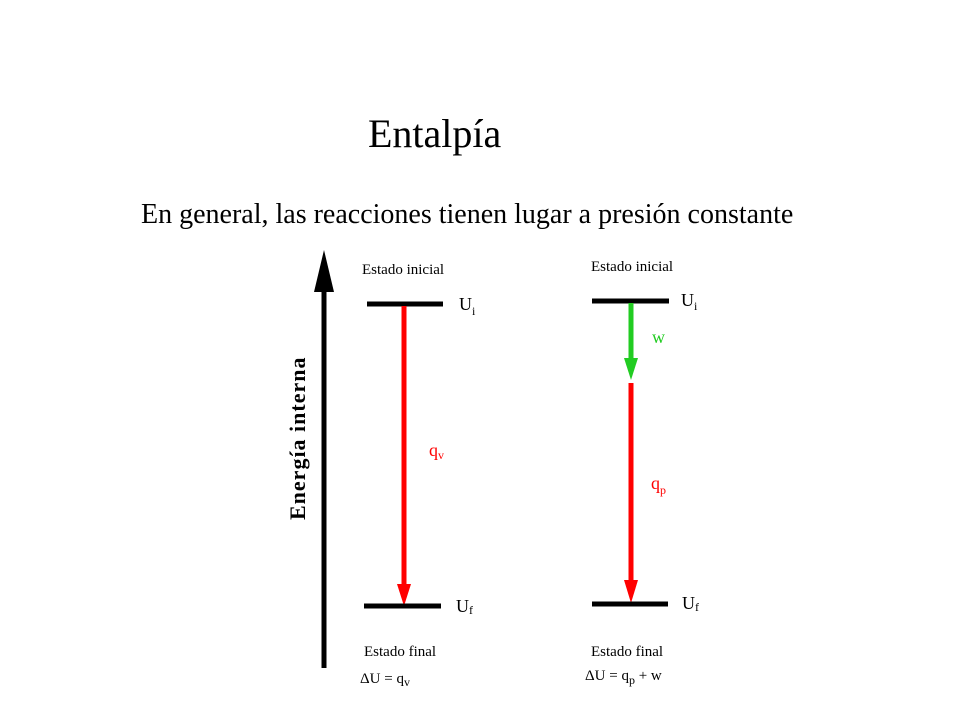 This screenshot has width=960, height=720. I want to click on right-equation: ΔU = qp + w, so click(623, 677).